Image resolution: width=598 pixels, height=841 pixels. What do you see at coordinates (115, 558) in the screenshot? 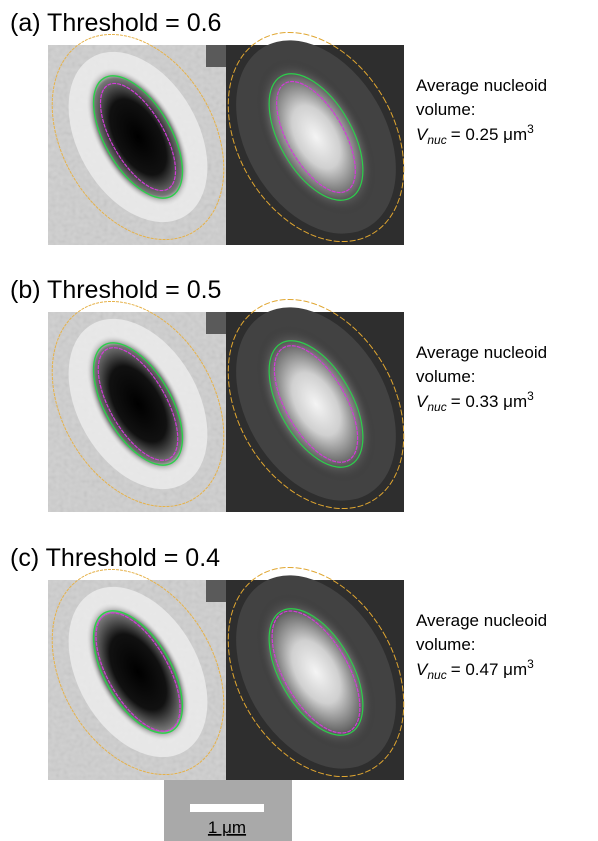
I see `panel-title: (c) Threshold = 0.4` at bounding box center [115, 558].